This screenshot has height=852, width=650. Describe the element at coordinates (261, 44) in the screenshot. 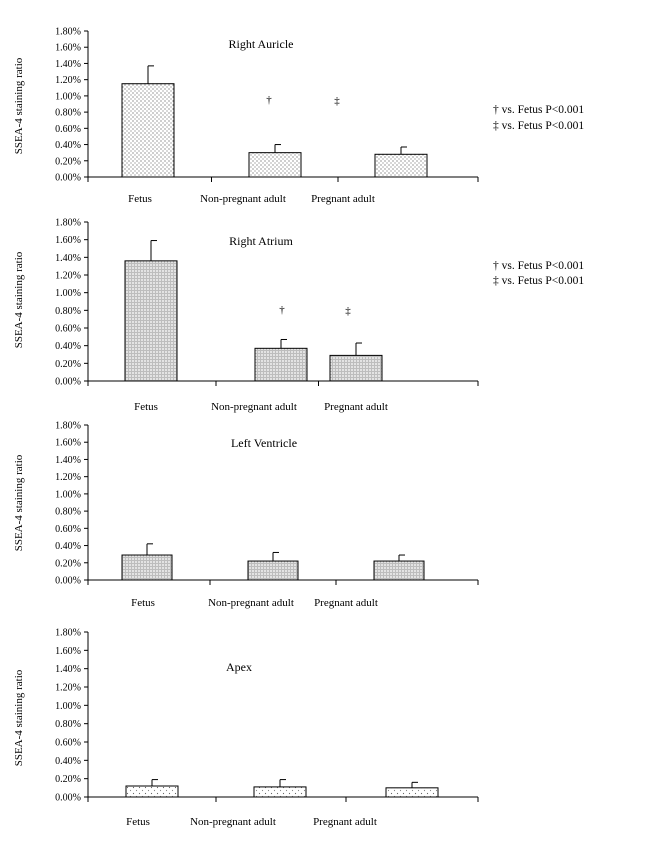

I see `panel-title: Right Auricle` at that location.